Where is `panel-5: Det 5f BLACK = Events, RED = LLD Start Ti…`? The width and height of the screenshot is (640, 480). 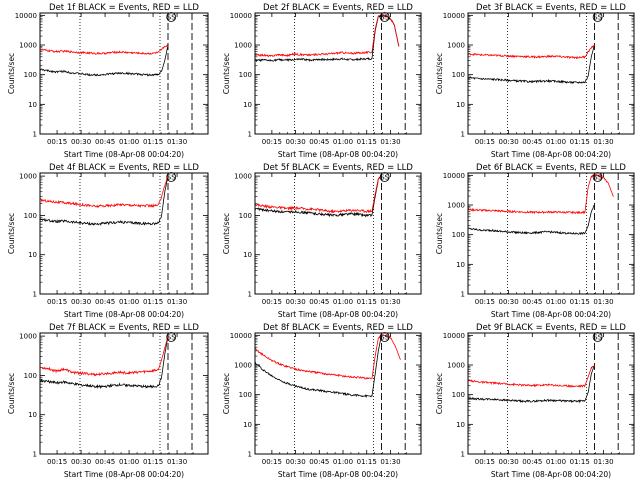 panel-5: Det 5f BLACK = Events, RED = LLD Start Ti… is located at coordinates (322, 241).